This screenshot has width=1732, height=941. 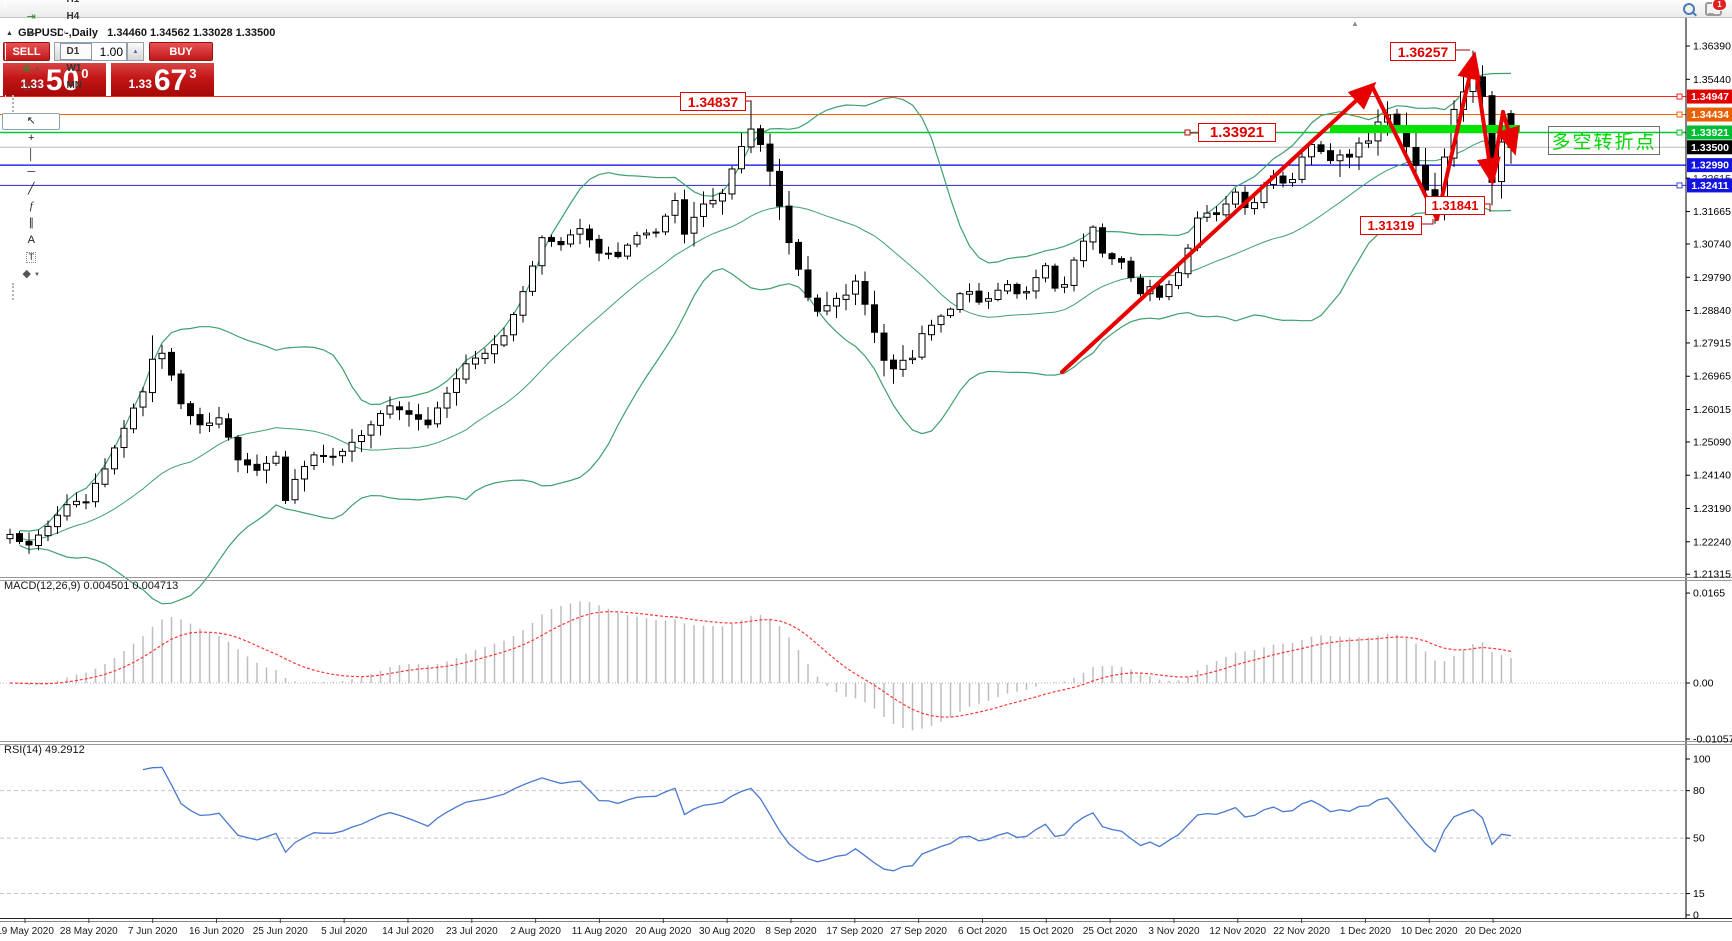 What do you see at coordinates (918, 931) in the screenshot?
I see `svg-text: 27 Sep 2020` at bounding box center [918, 931].